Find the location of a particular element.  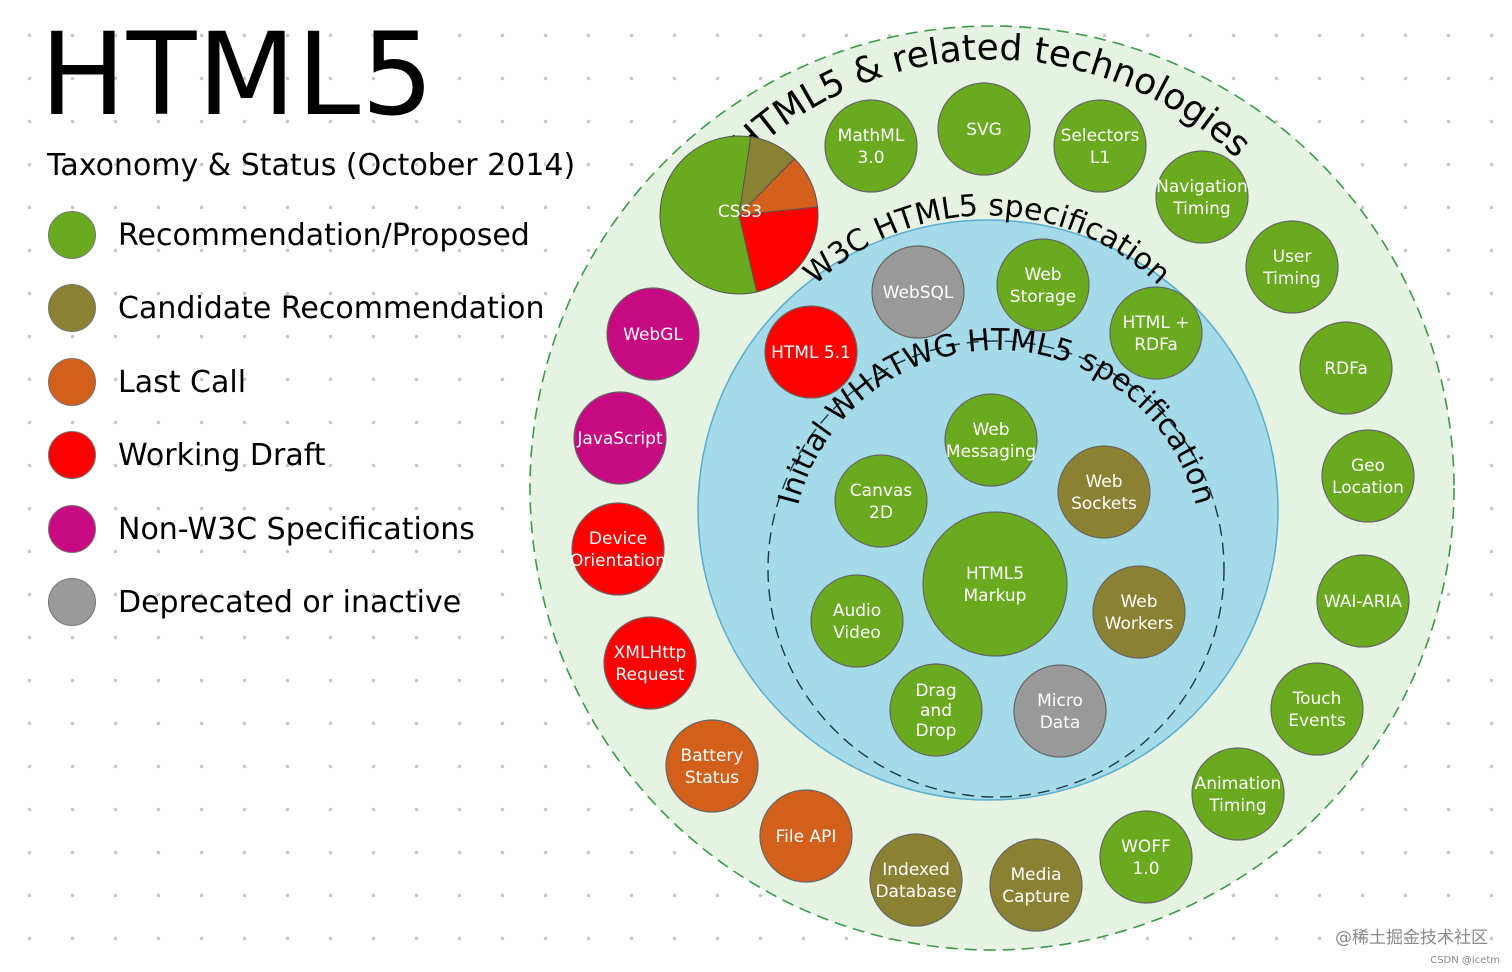

node-wai-aria: WAI-ARIA is located at coordinates (1363, 601).